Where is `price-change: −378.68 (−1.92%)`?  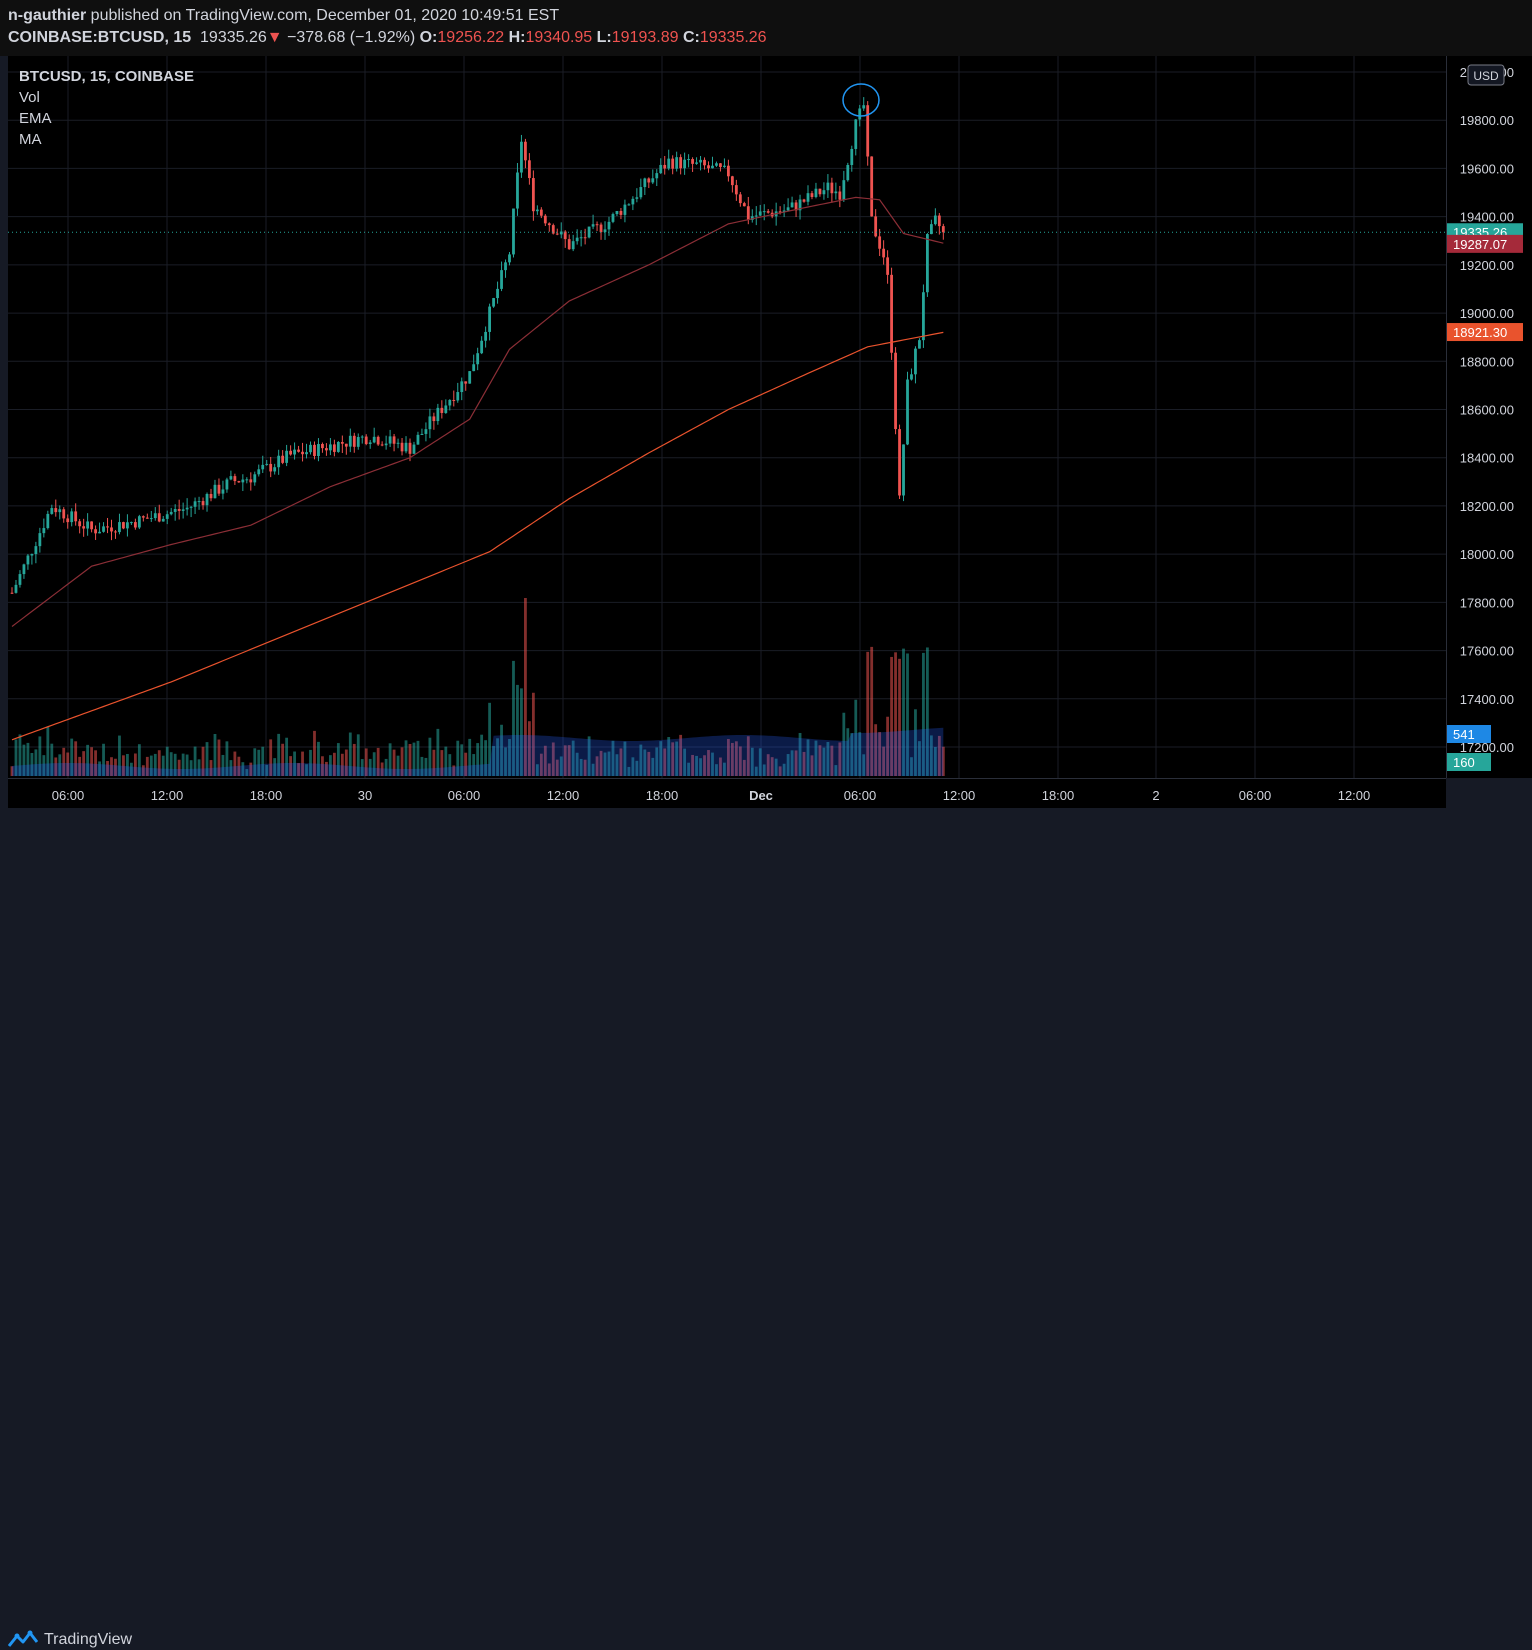 price-change: −378.68 (−1.92%) is located at coordinates (351, 37).